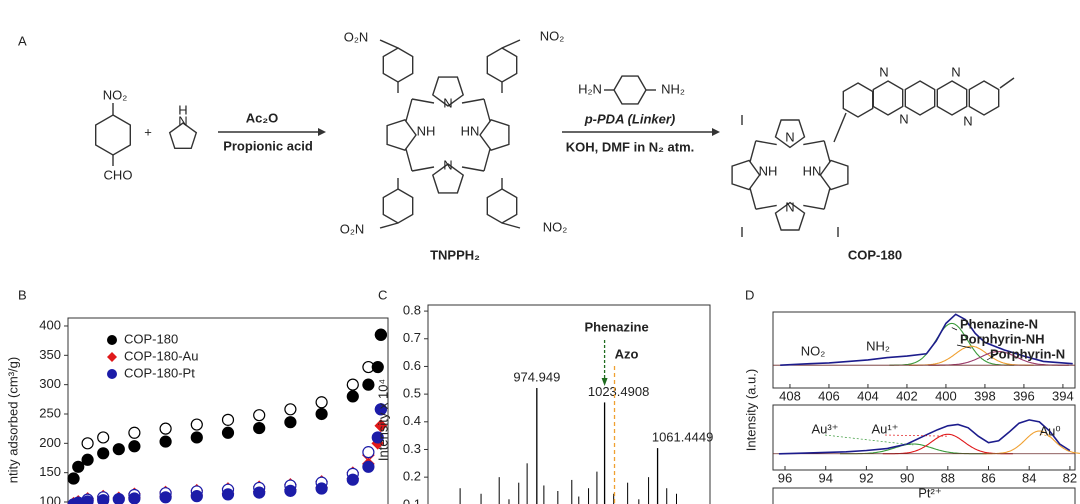 This screenshot has height=504, width=1080. What do you see at coordinates (382, 420) in the screenshot?
I see `y-axis-label: Intensity x 10⁴` at bounding box center [382, 420].